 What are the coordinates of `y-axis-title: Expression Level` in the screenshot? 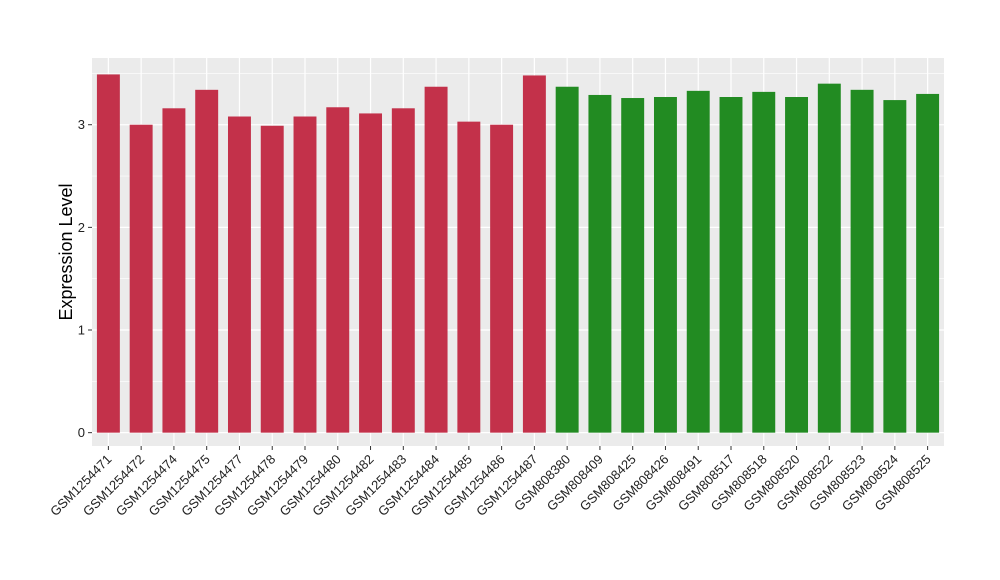 It's located at (66, 251).